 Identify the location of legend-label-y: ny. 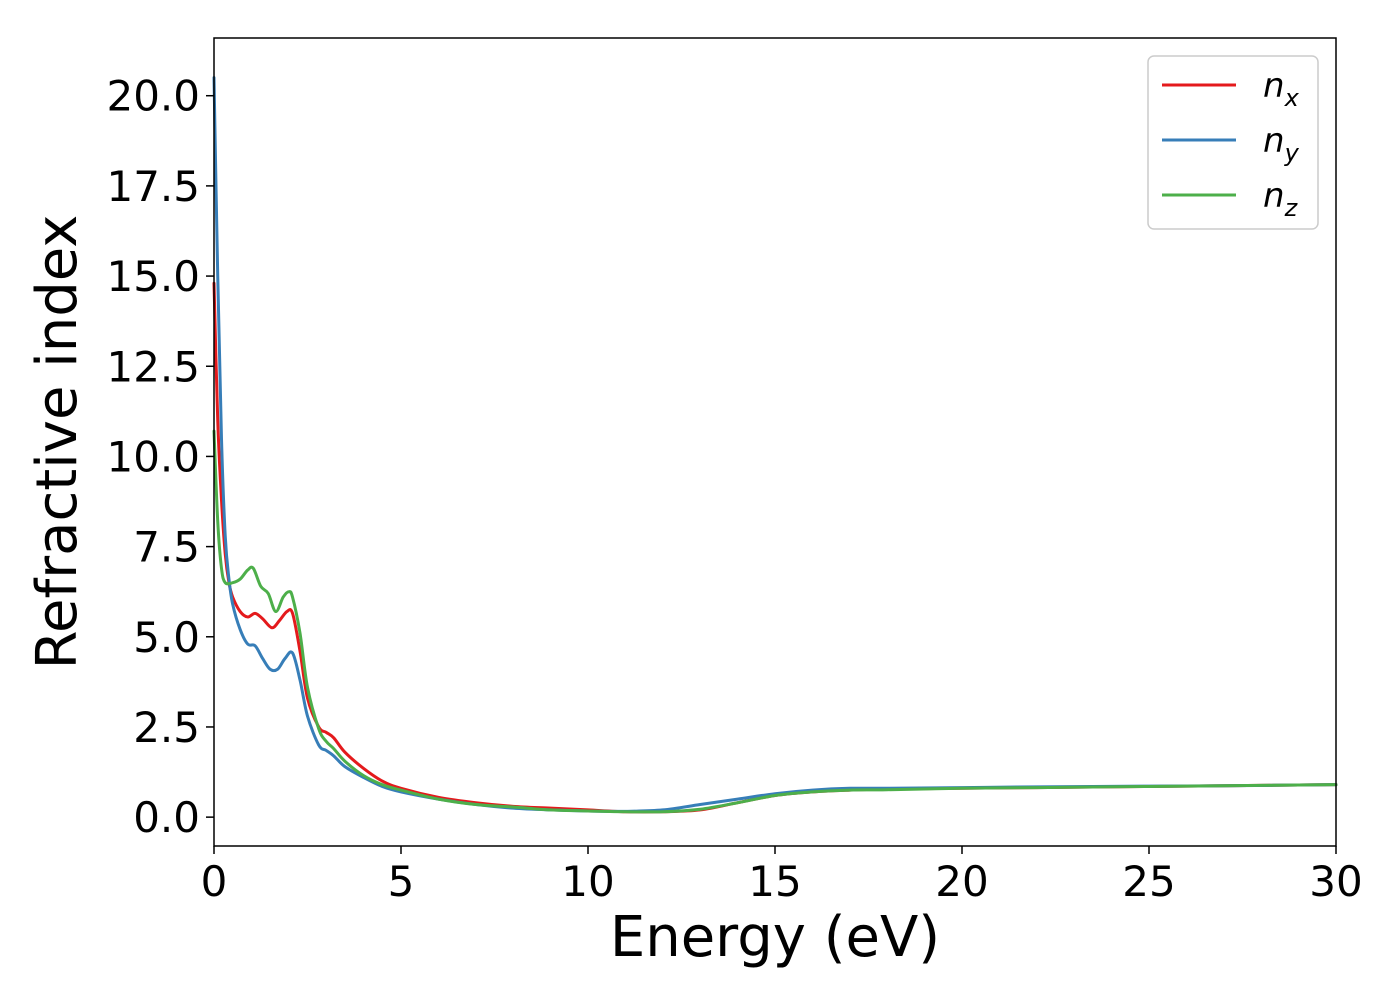
(1281, 144).